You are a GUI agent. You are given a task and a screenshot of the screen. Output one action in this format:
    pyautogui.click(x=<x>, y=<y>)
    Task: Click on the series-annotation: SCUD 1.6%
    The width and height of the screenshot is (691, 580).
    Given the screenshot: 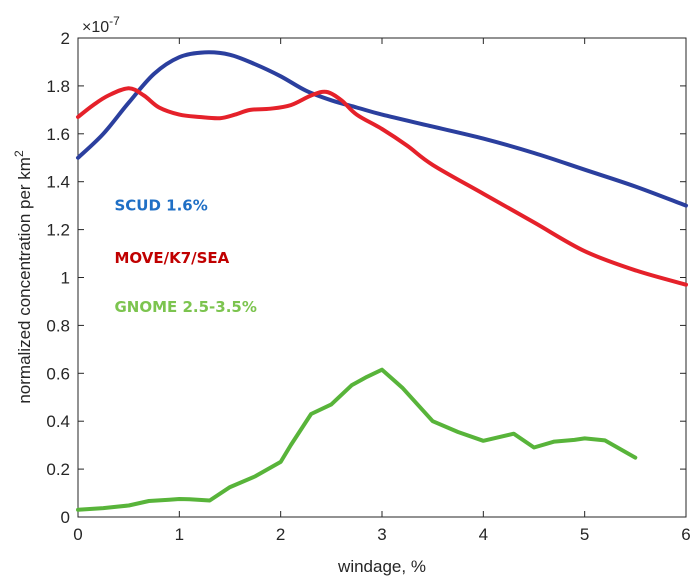 What is the action you would take?
    pyautogui.click(x=160, y=205)
    